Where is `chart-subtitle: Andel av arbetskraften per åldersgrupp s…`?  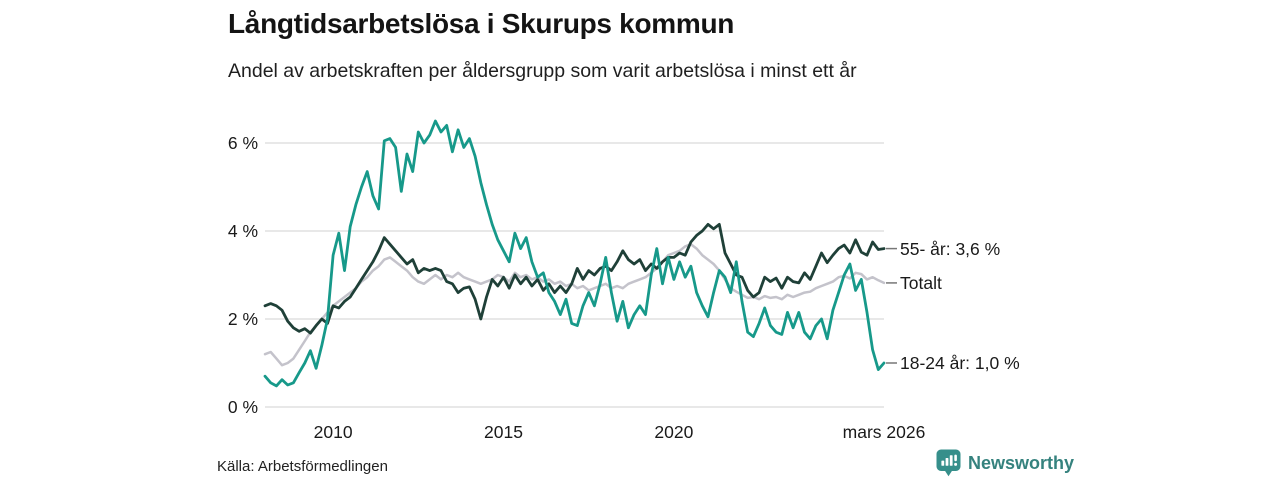 chart-subtitle: Andel av arbetskraften per åldersgrupp s… is located at coordinates (542, 71).